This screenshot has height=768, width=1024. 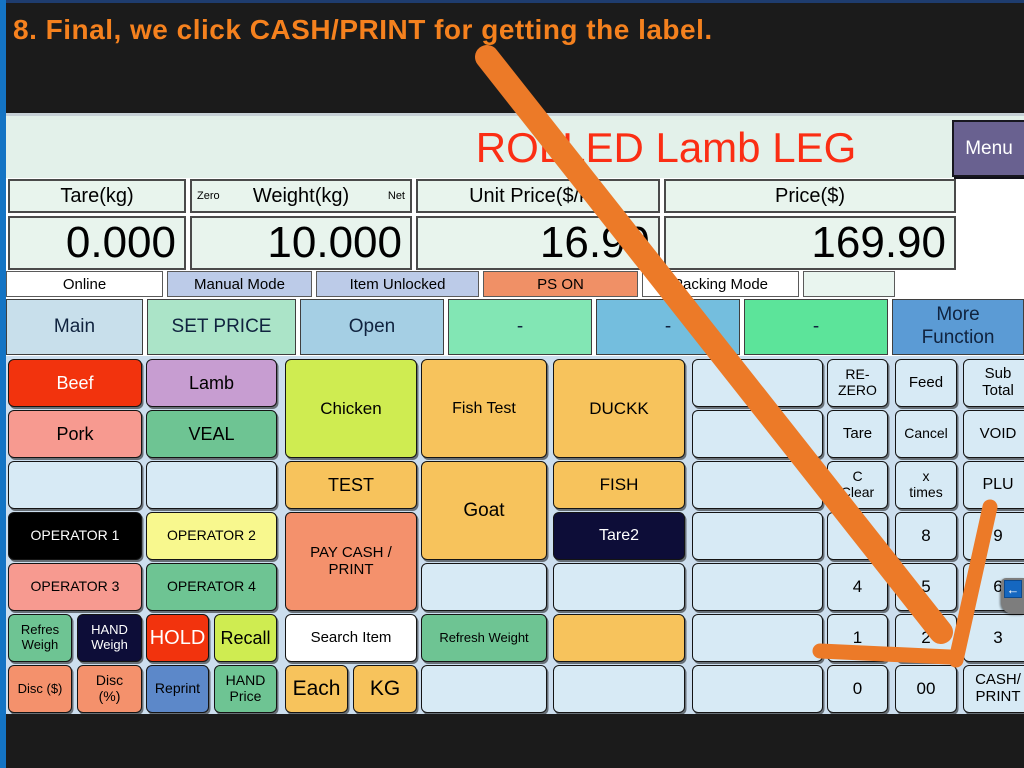 What do you see at coordinates (993, 536) in the screenshot?
I see `key-9-button: 9` at bounding box center [993, 536].